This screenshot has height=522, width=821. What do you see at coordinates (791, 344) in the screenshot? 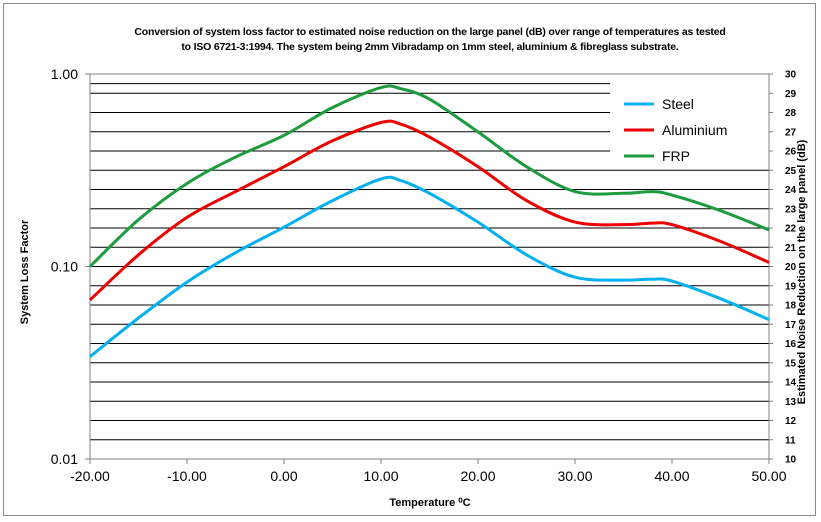
I see `y2-tick-label: 16` at bounding box center [791, 344].